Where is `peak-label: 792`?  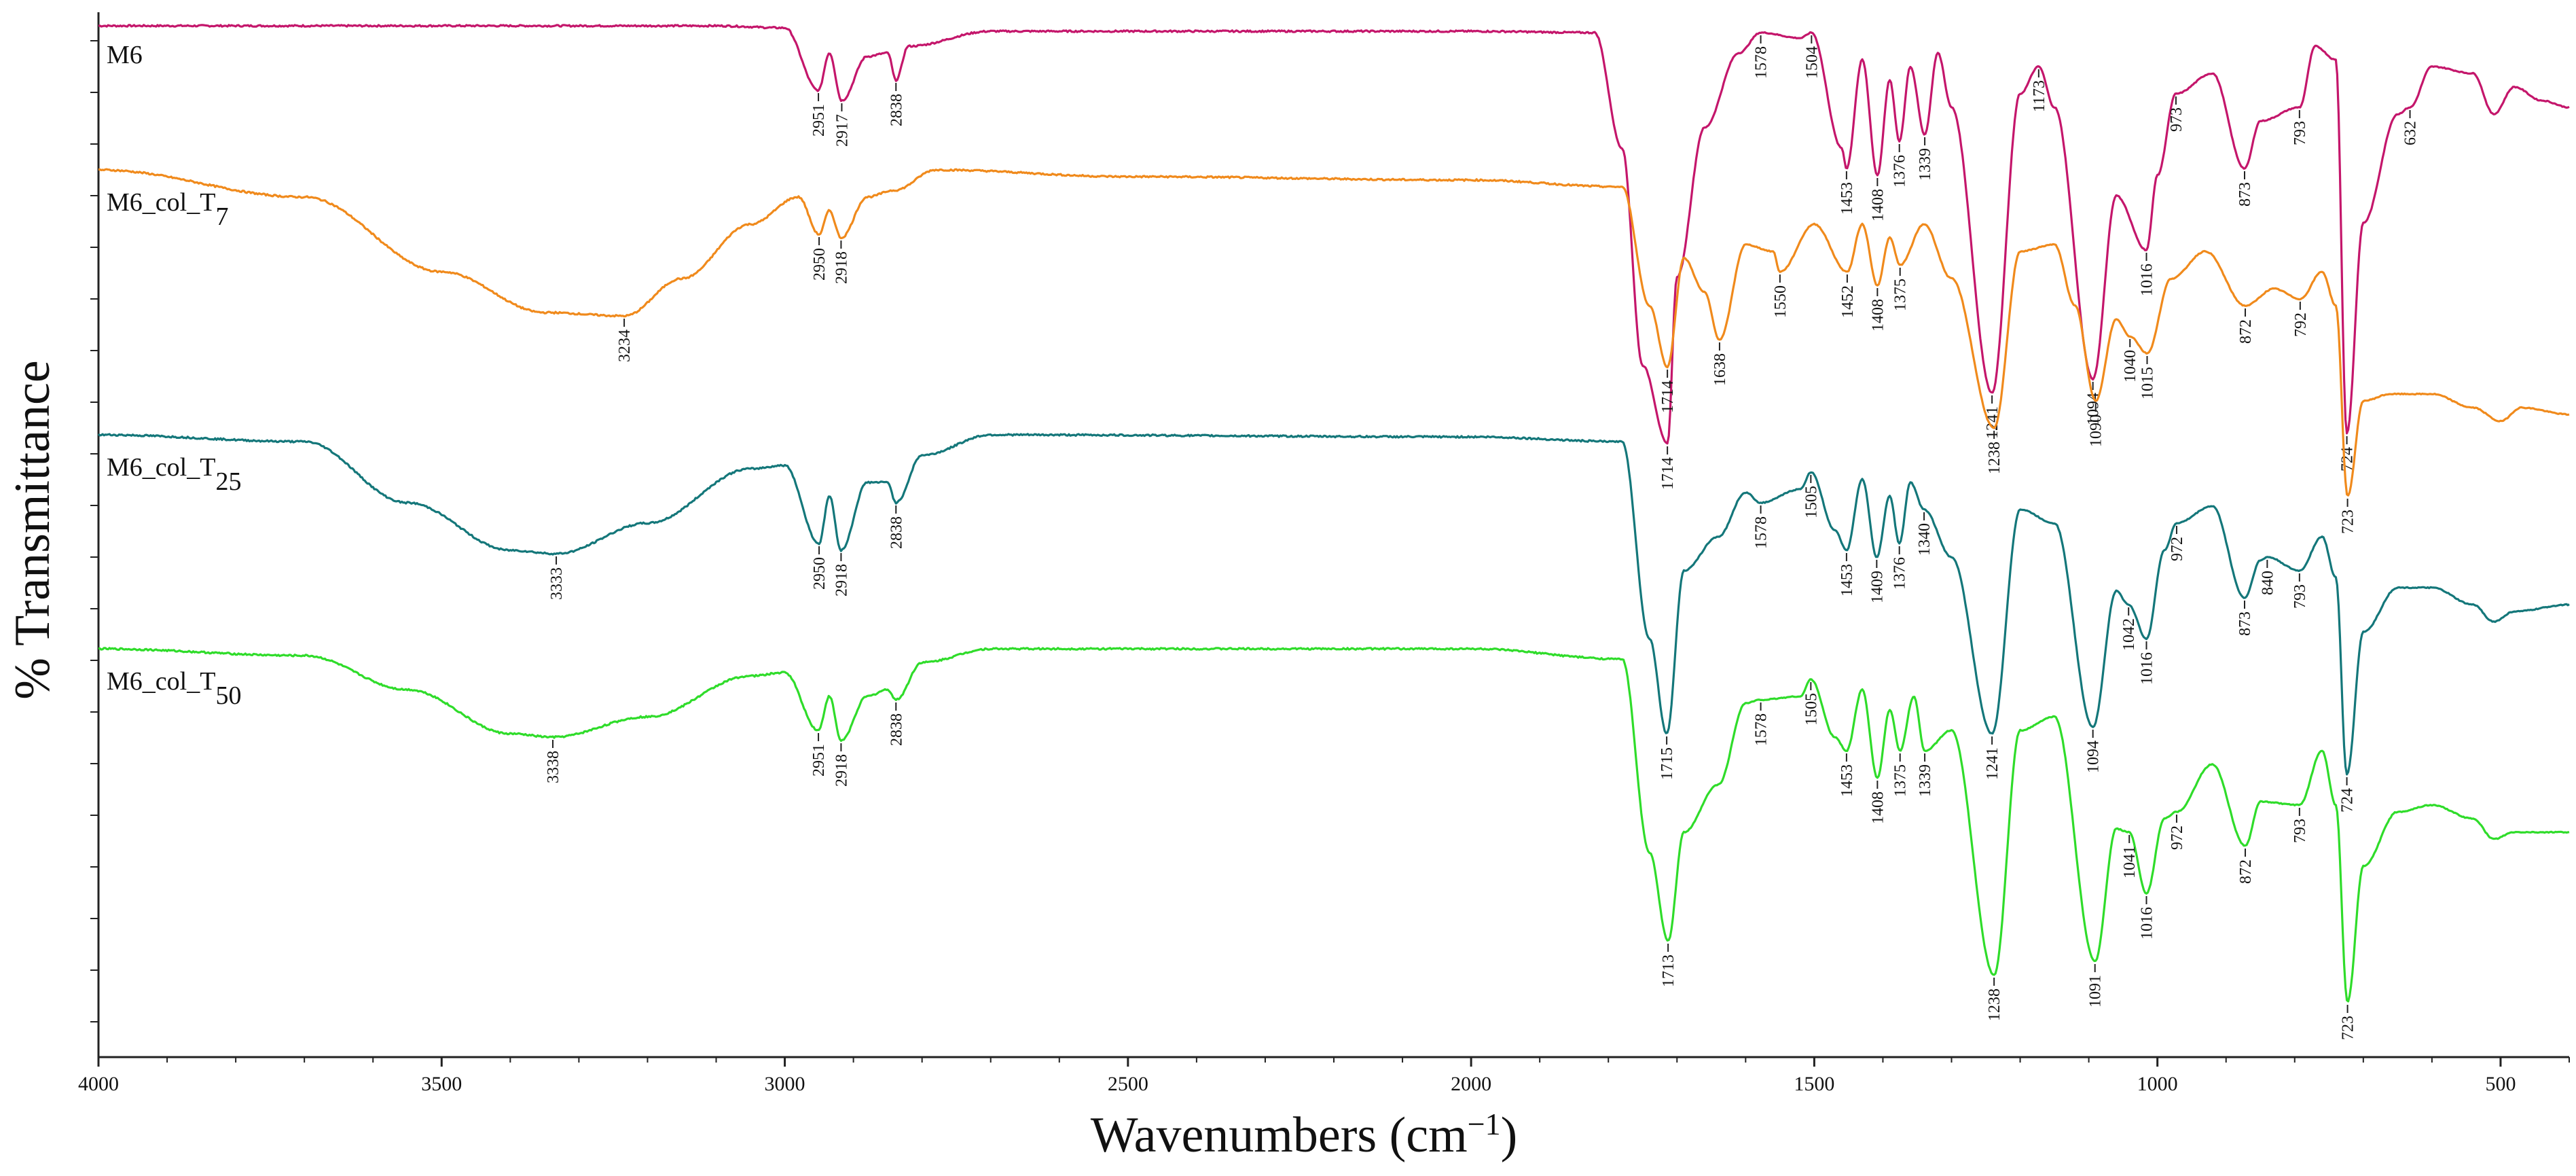 peak-label: 792 is located at coordinates (2301, 325).